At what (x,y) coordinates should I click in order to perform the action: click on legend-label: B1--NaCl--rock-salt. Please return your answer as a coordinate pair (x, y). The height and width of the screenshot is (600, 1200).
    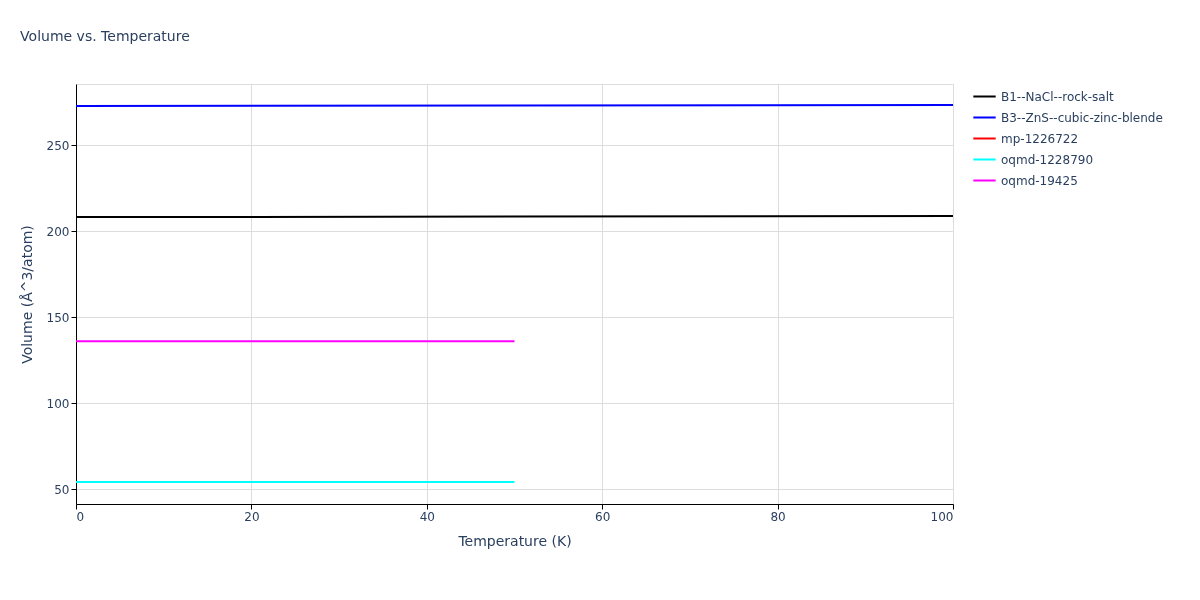
    Looking at the image, I should click on (1058, 96).